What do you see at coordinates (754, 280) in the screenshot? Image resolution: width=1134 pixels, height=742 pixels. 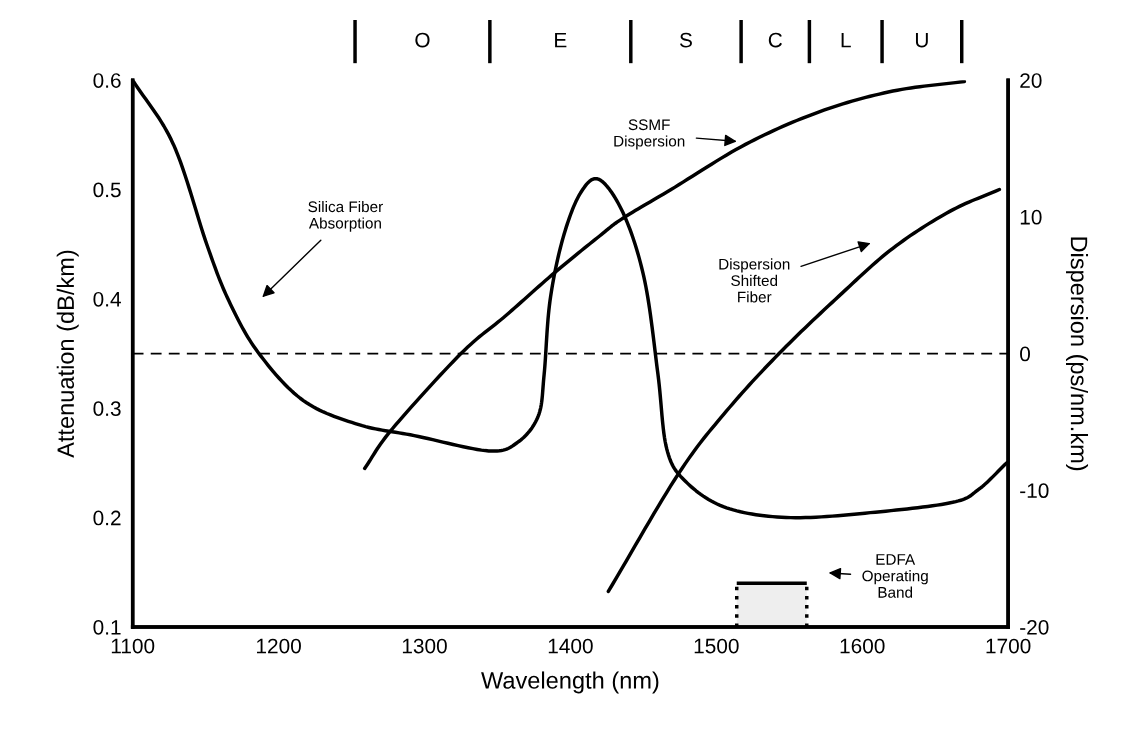 I see `annotation: Dispersion Shifted Fiber` at bounding box center [754, 280].